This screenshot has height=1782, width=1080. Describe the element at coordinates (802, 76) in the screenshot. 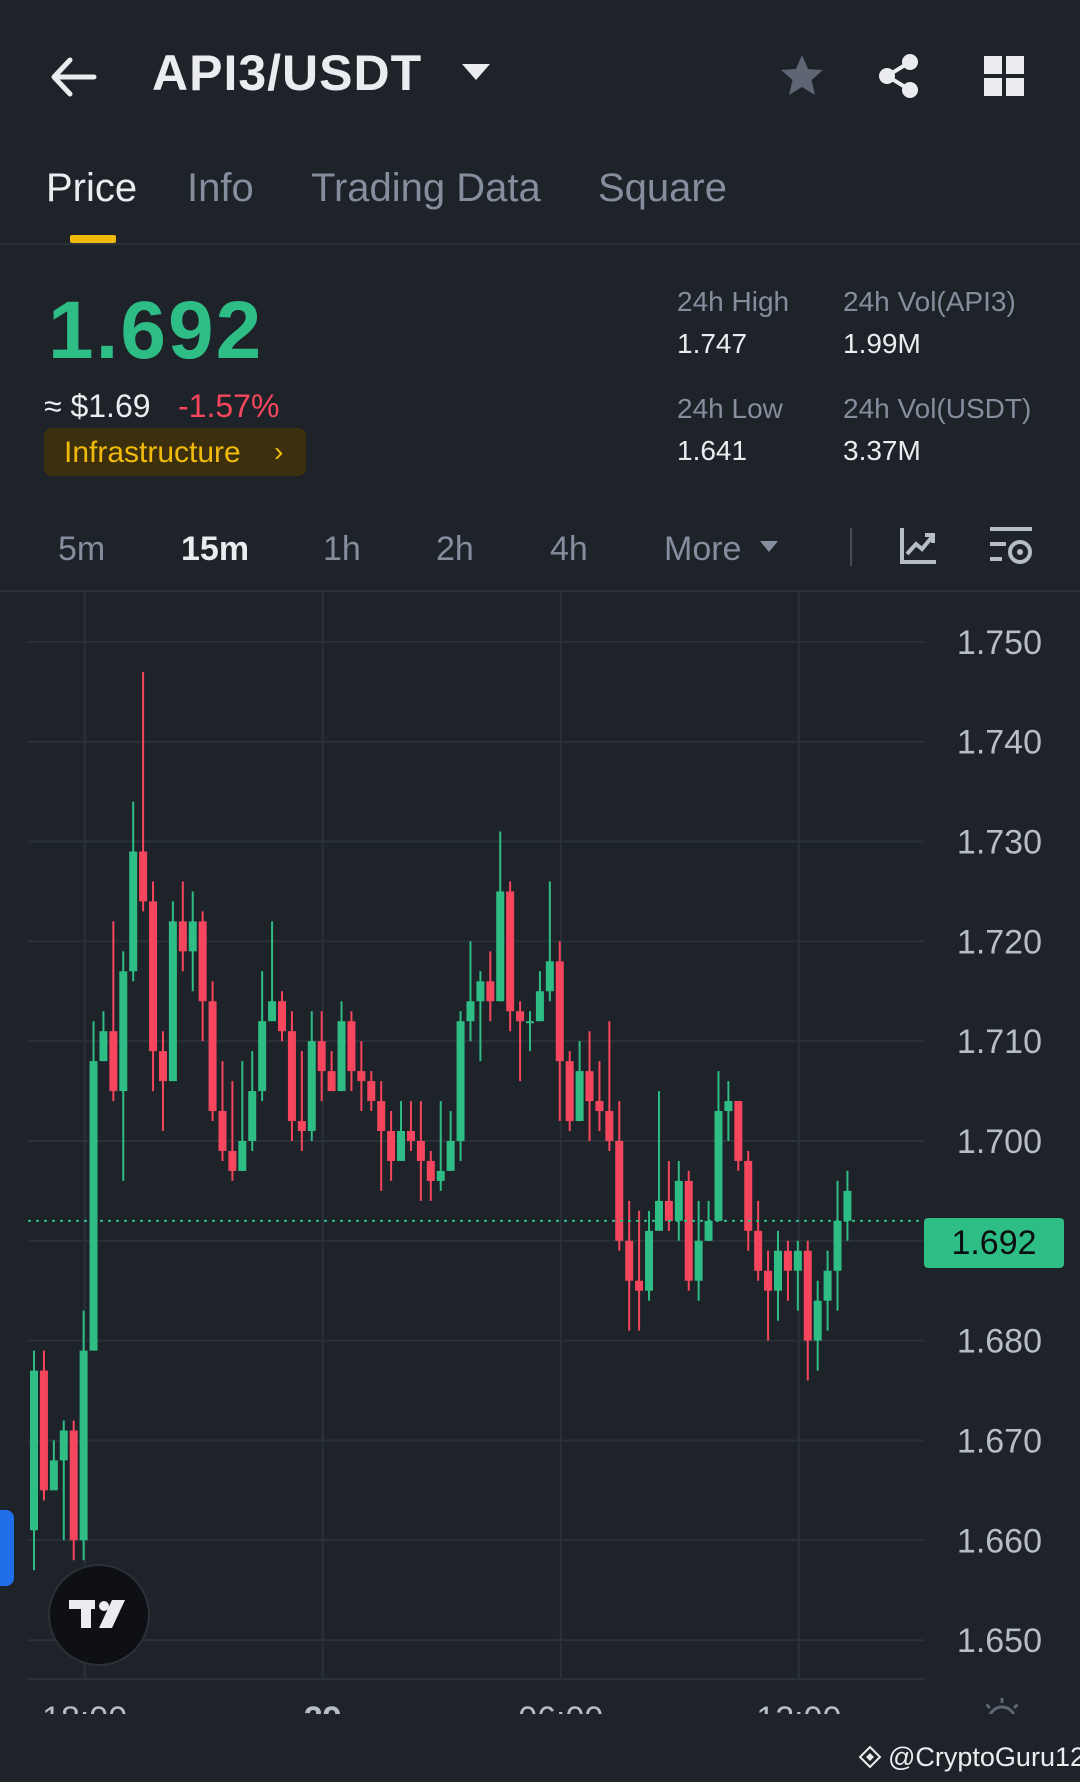

I see `star-icon` at that location.